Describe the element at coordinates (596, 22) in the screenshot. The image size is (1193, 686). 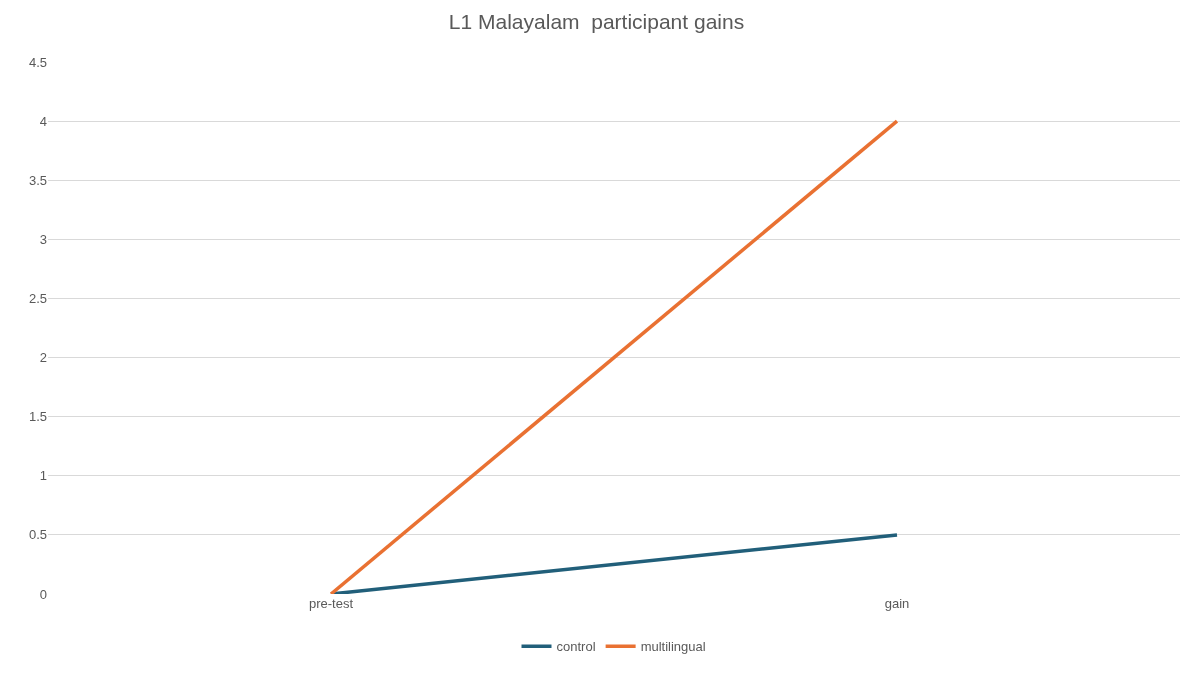
I see `chart-title: L1 Malayalam participant gains` at that location.